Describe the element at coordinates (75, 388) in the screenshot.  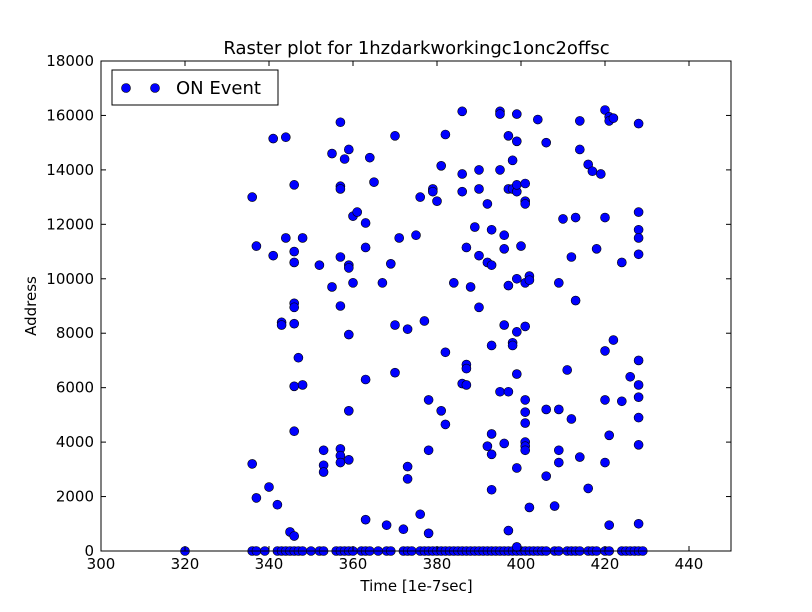
I see `y-tick-label: 6000` at that location.